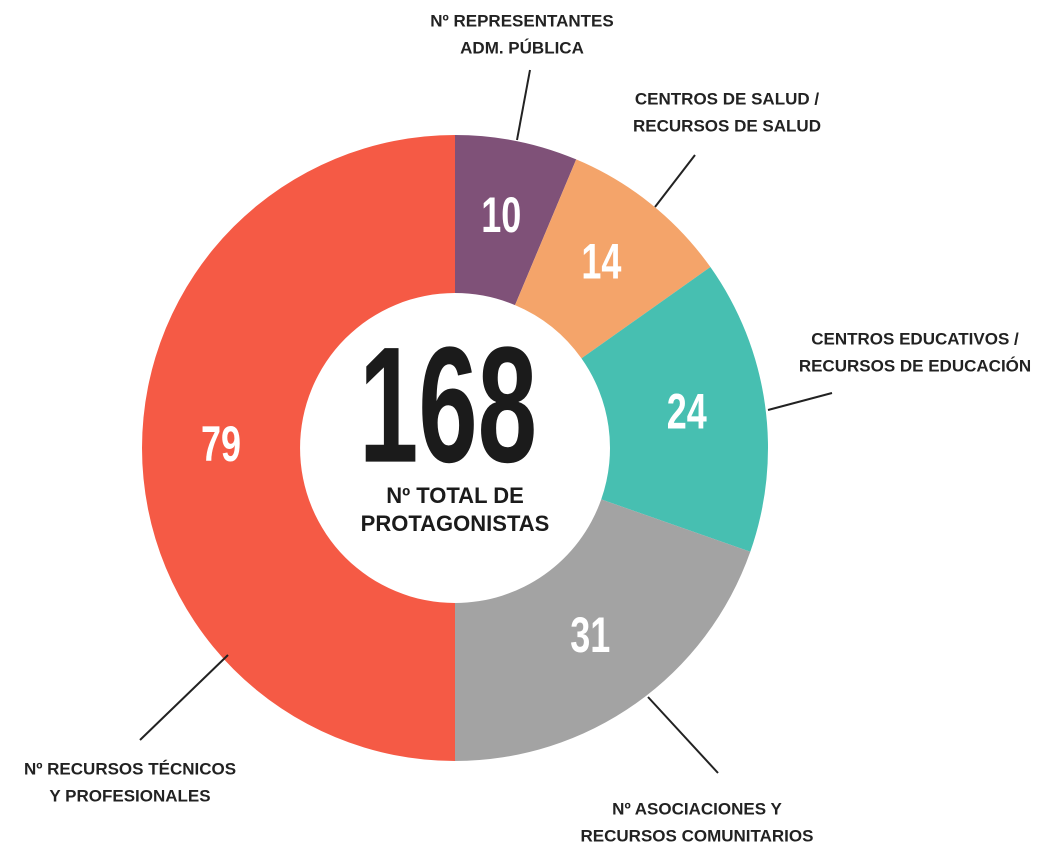  What do you see at coordinates (915, 338) in the screenshot?
I see `category-label: CENTROS EDUCATIVOS /` at bounding box center [915, 338].